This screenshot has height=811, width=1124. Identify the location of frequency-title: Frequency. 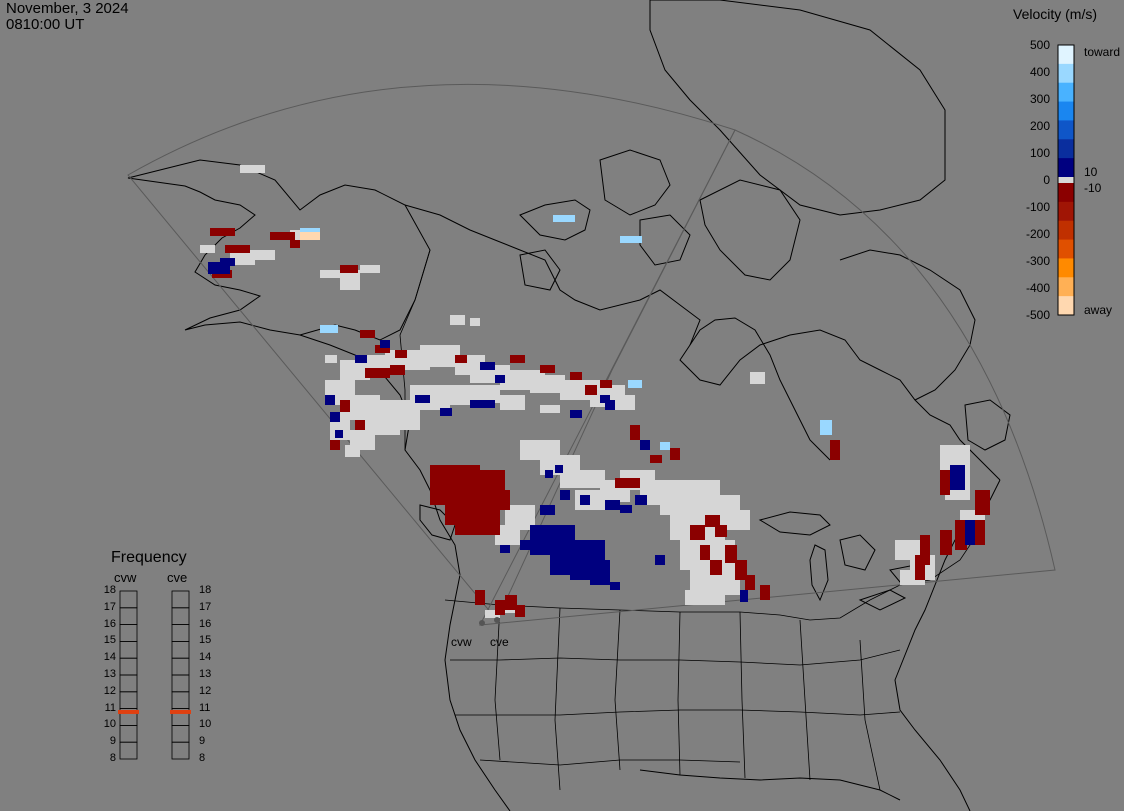
(149, 557).